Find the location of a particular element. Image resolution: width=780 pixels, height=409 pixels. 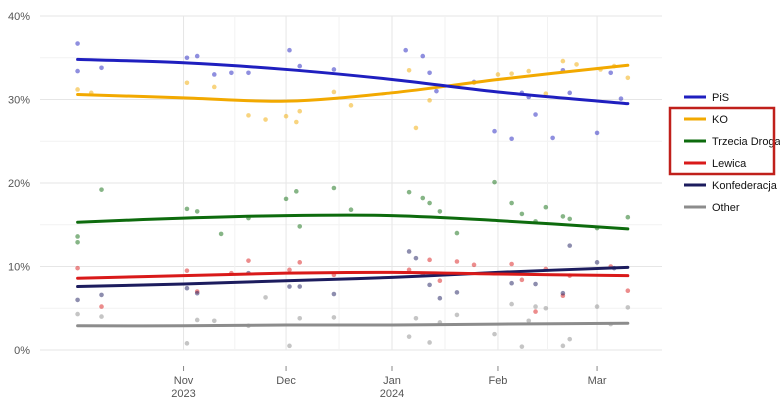

y-tick-label: 30% is located at coordinates (19, 101).